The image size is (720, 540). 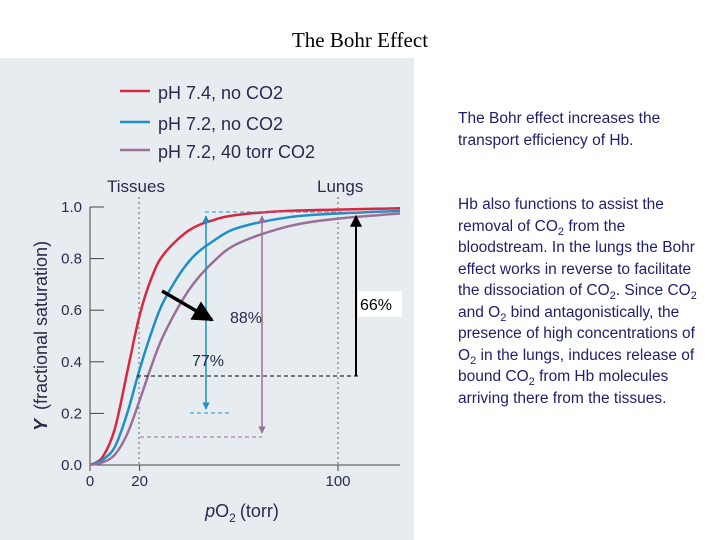 I want to click on y-tick-label: 1.0, so click(x=71, y=207).